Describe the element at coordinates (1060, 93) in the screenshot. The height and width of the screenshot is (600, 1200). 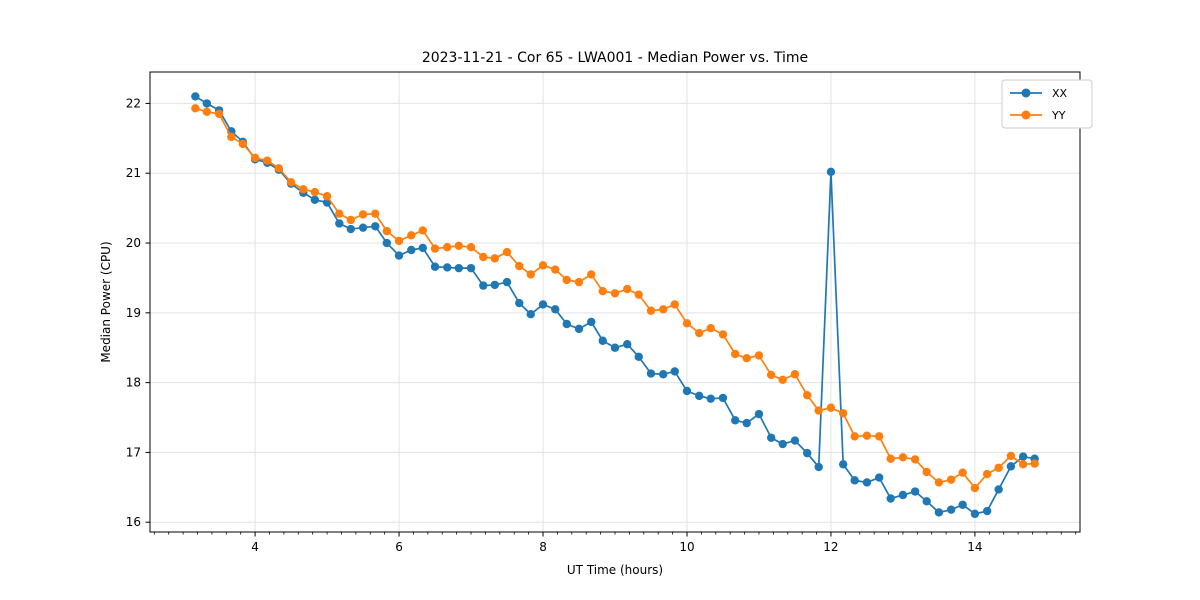
I see `legend-label: XX` at that location.